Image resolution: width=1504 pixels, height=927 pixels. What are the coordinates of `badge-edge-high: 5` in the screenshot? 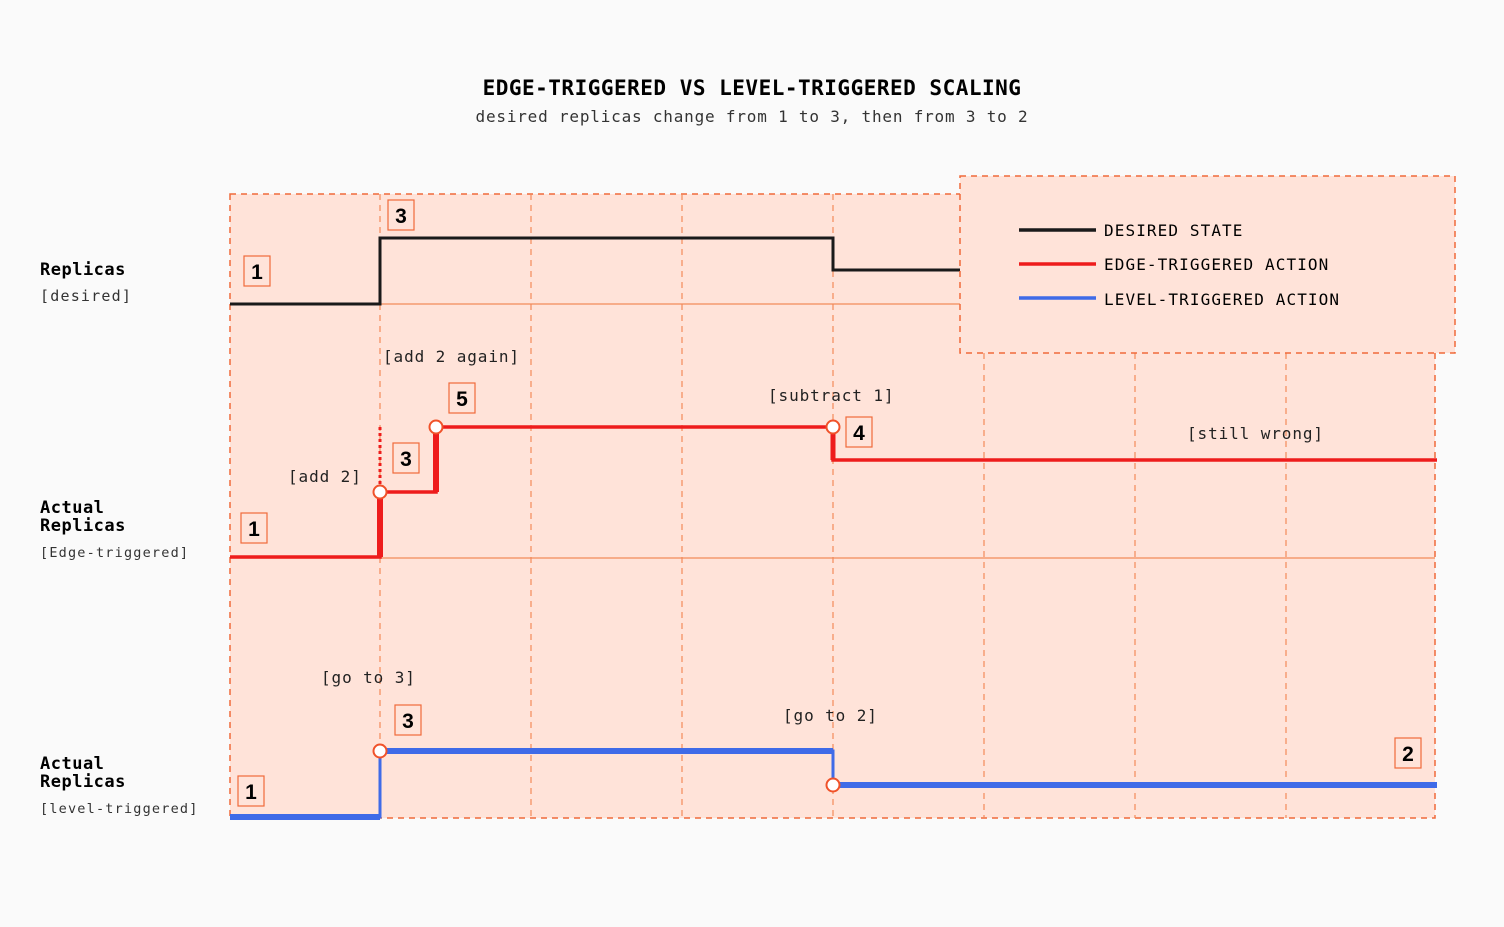 It's located at (462, 398).